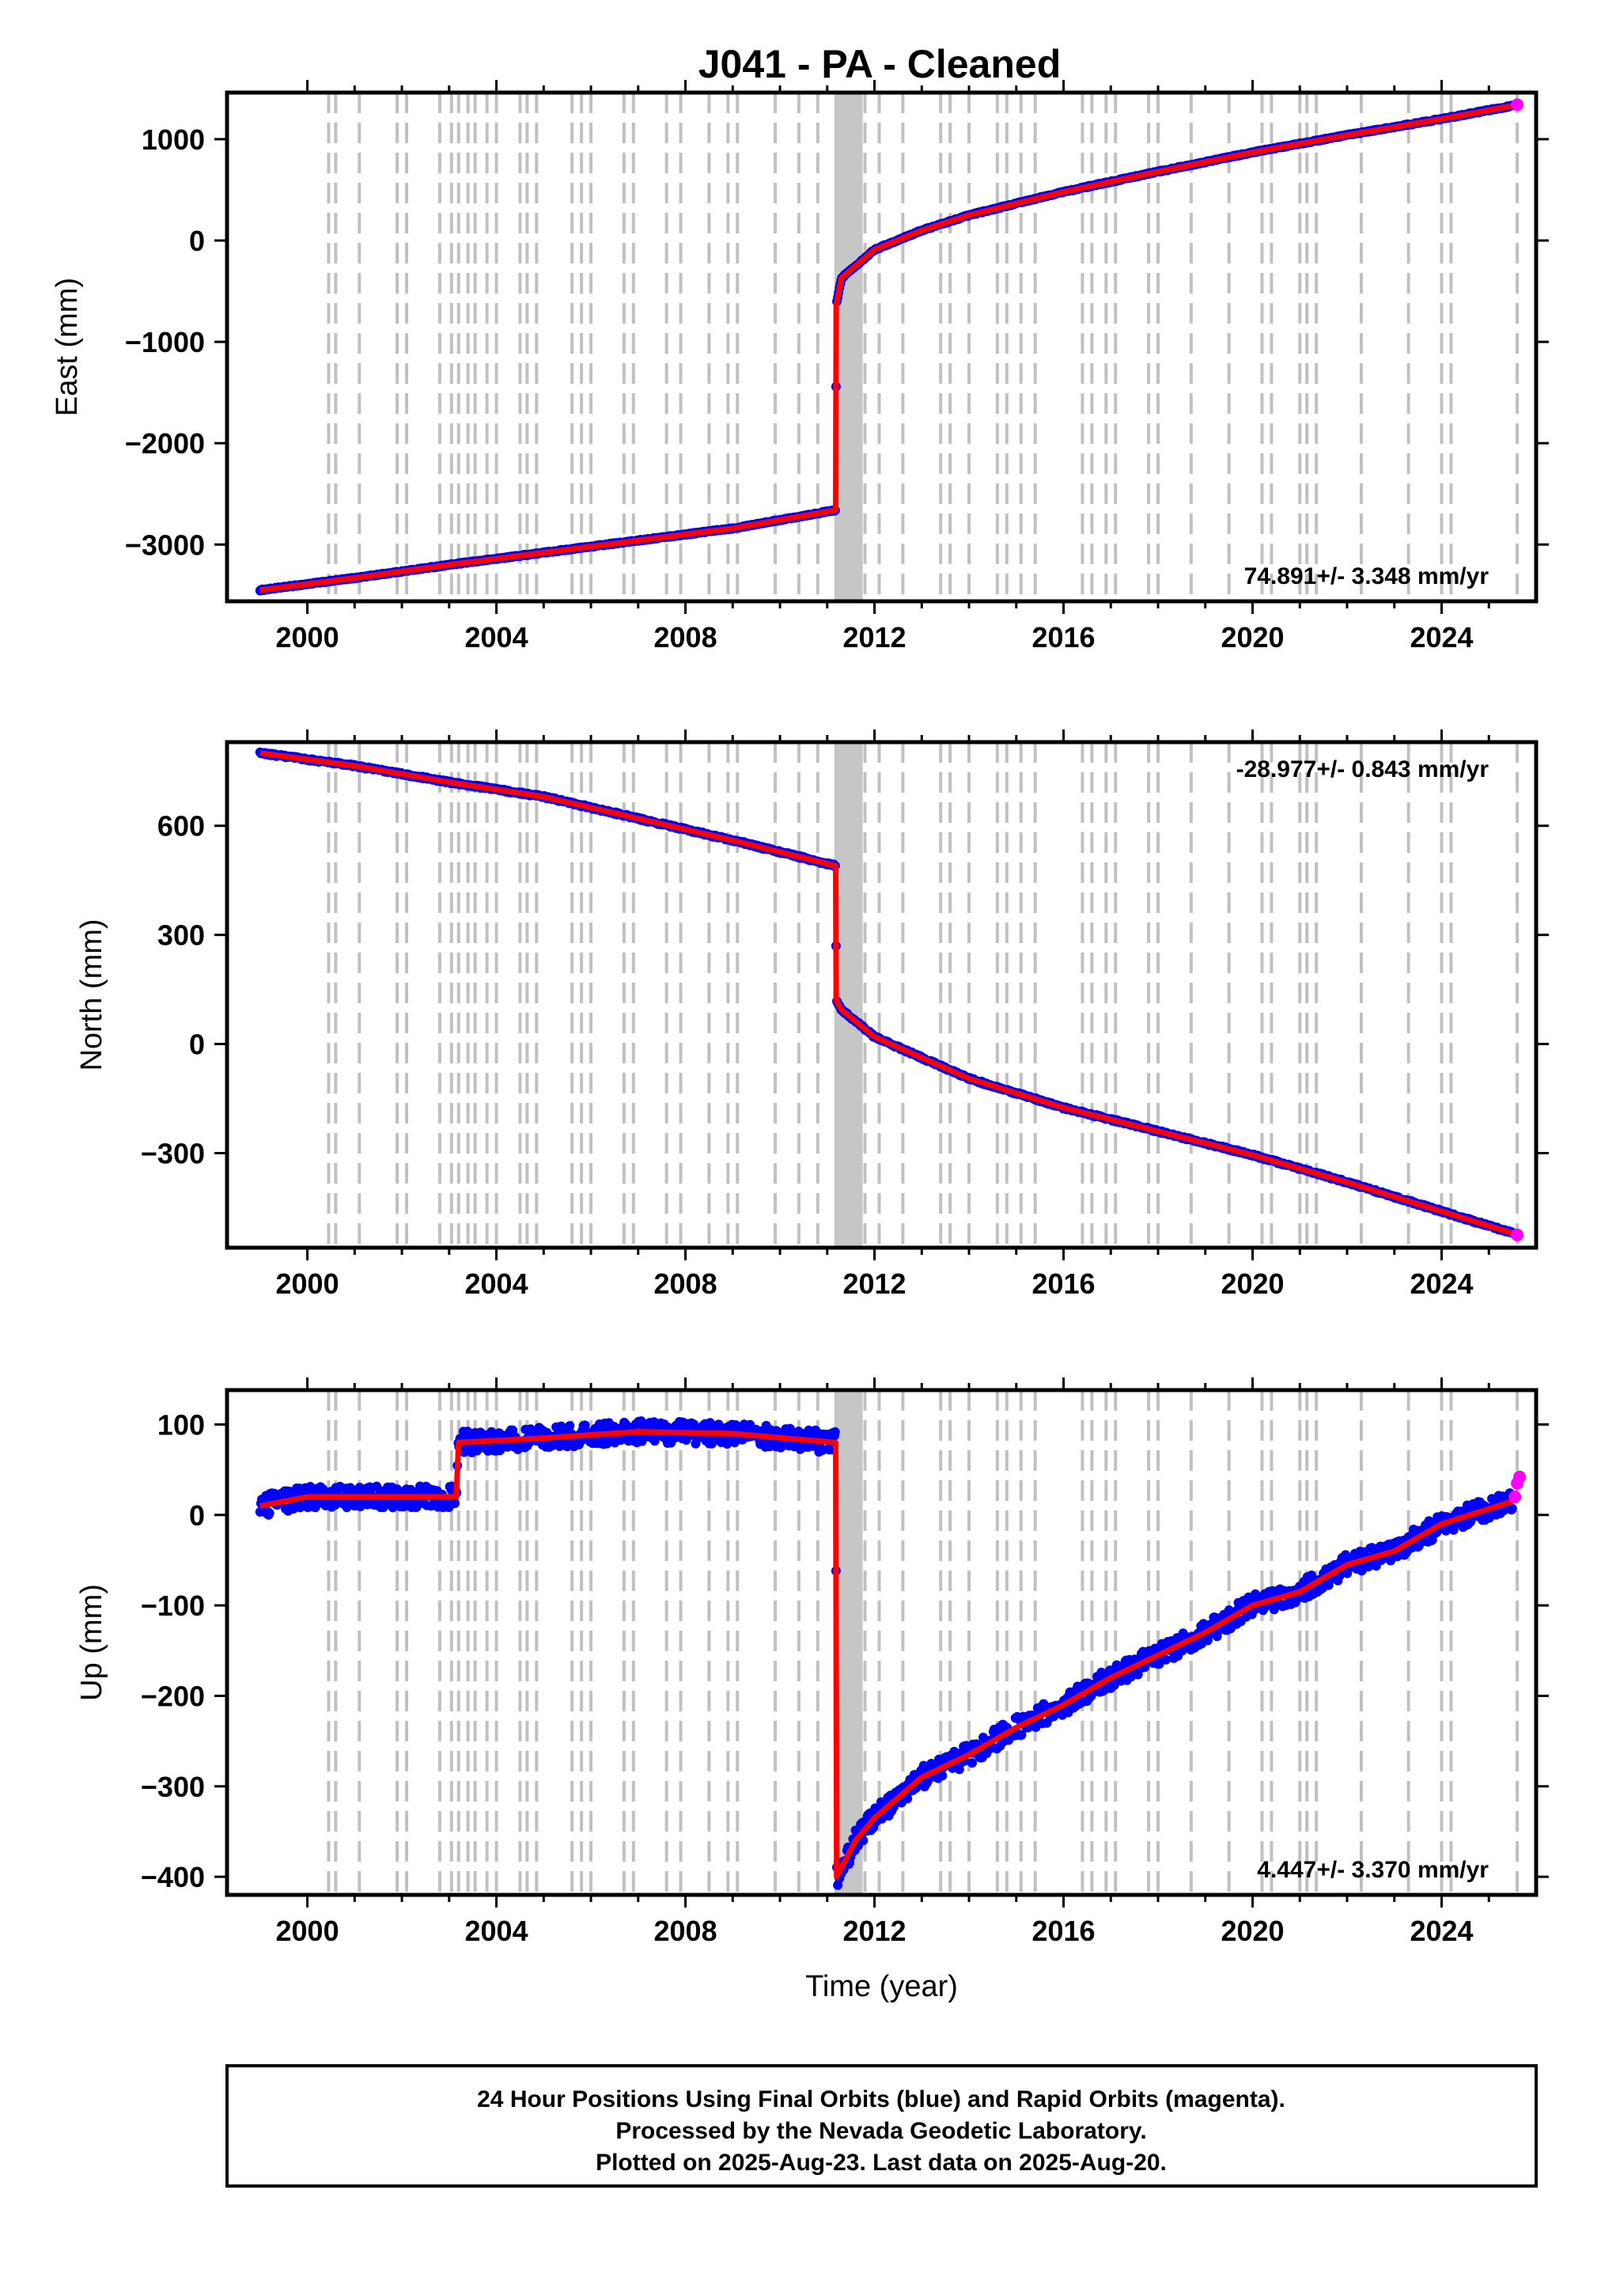 Image resolution: width=1601 pixels, height=2296 pixels. Describe the element at coordinates (181, 826) in the screenshot. I see `y-tick-label: 600` at that location.